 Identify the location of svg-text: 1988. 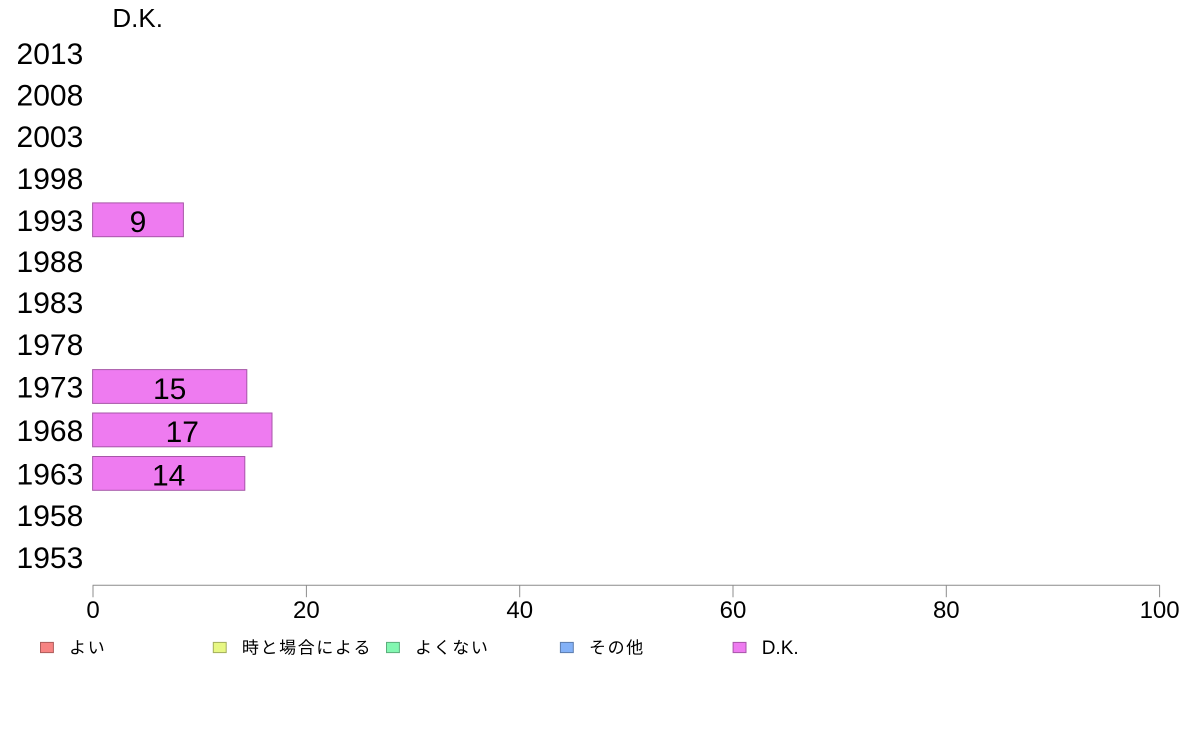
(50, 262).